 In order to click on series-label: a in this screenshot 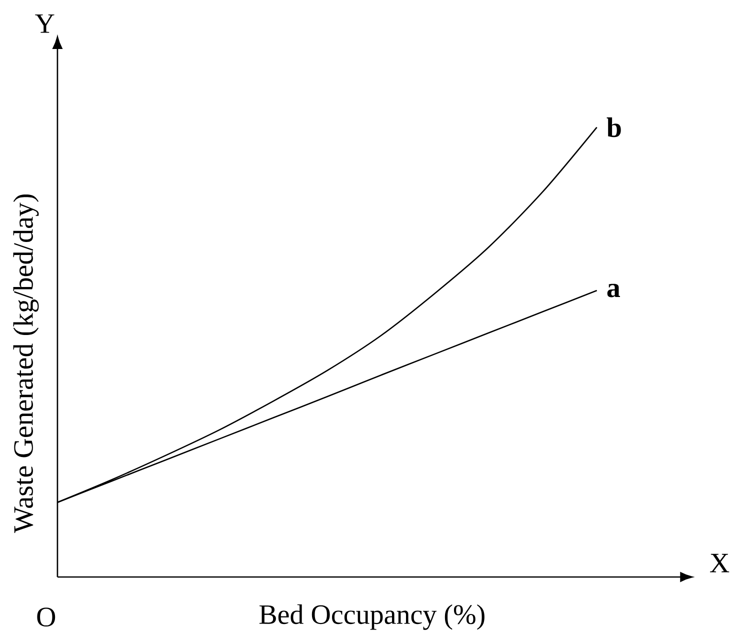, I will do `click(613, 291)`.